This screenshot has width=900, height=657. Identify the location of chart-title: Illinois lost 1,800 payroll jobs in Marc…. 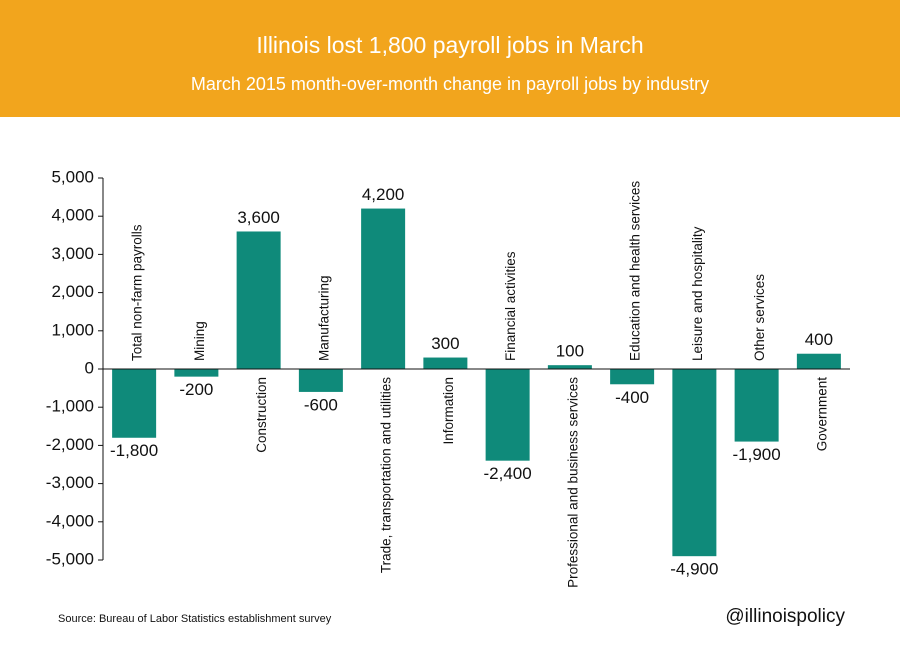
(449, 45).